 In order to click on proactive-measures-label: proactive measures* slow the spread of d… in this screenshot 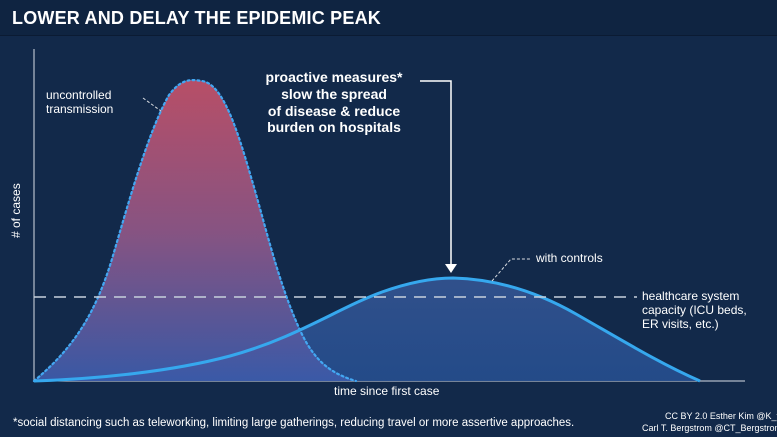, I will do `click(334, 102)`.